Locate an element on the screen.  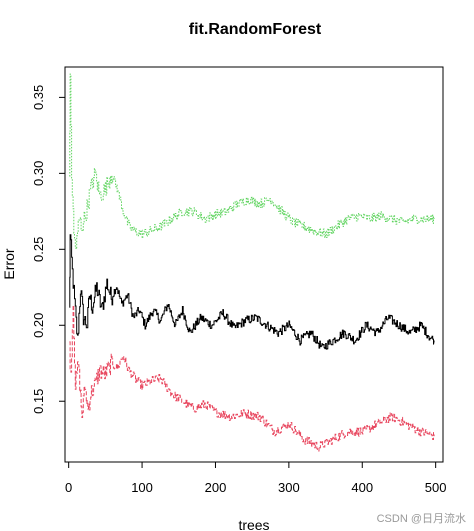
x-axis: 0 100 200 300 400 500 is located at coordinates (256, 478).